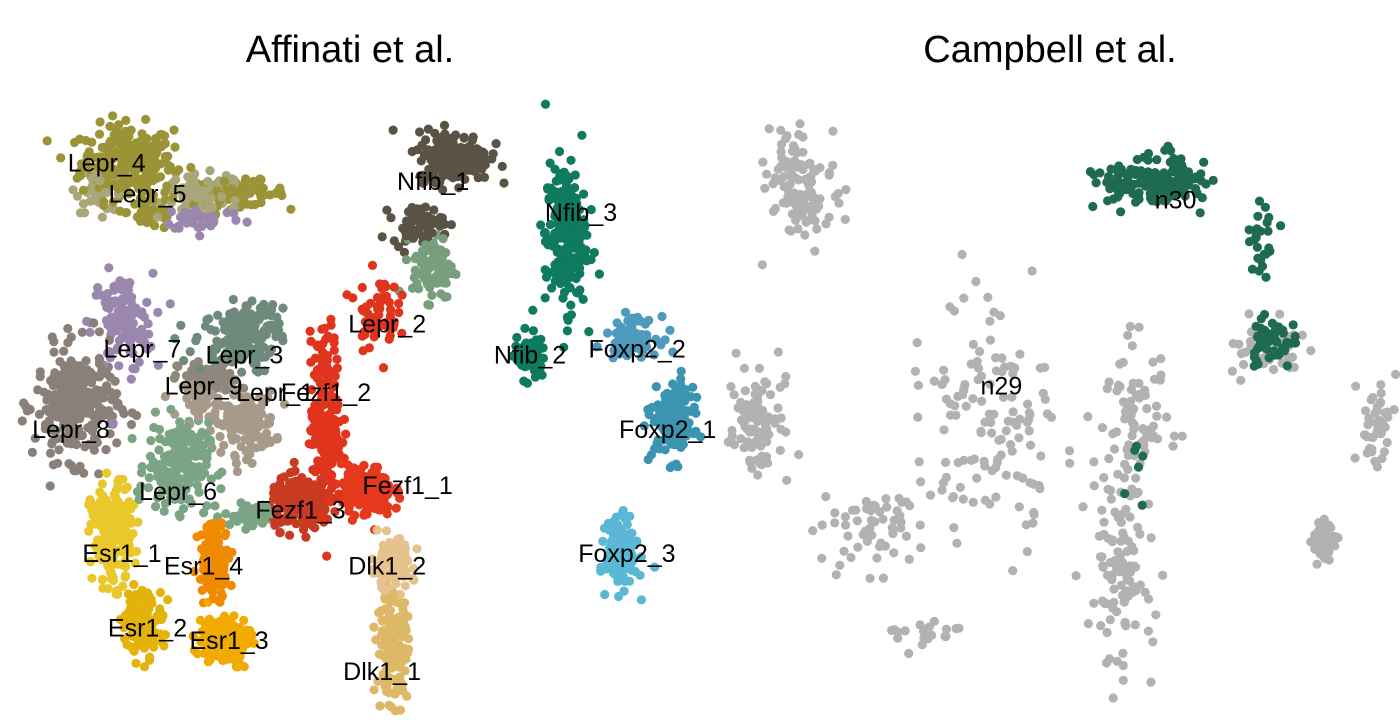 The image size is (1400, 720). Describe the element at coordinates (581, 213) in the screenshot. I see `cluster-label: Nfib_3` at that location.